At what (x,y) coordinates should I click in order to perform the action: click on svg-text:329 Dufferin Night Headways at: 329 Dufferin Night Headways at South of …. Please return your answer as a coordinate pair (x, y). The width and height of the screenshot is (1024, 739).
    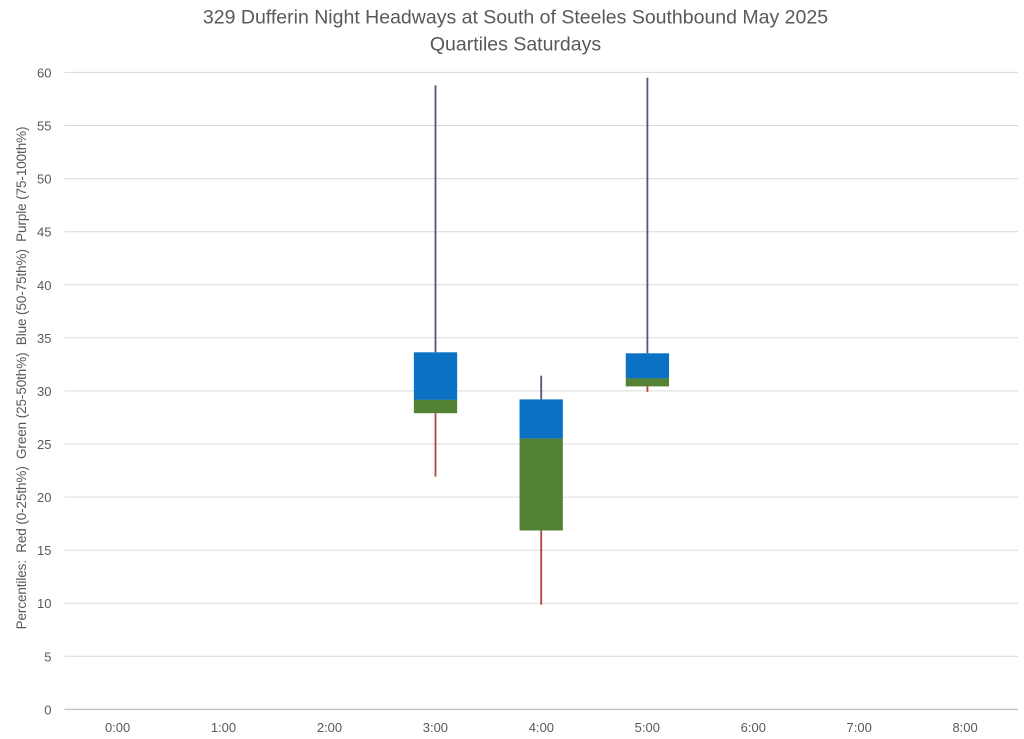
    Looking at the image, I should click on (515, 17).